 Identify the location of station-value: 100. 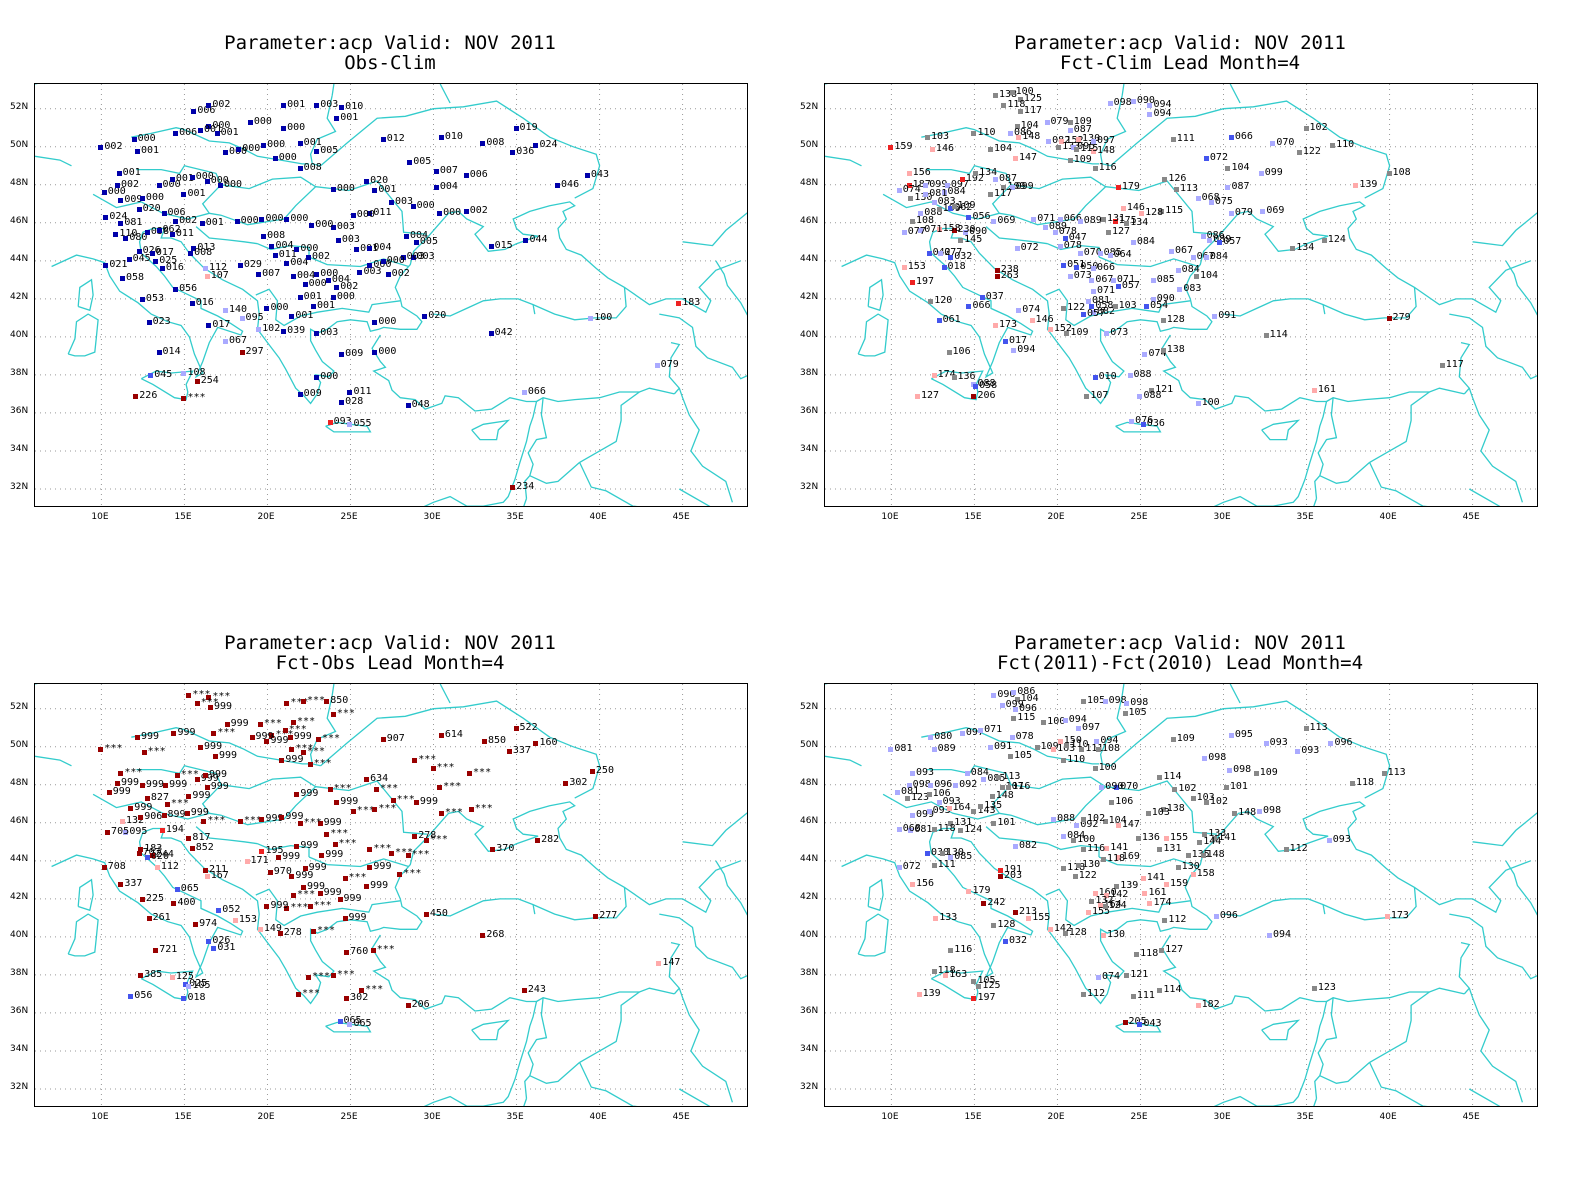
(1207, 403).